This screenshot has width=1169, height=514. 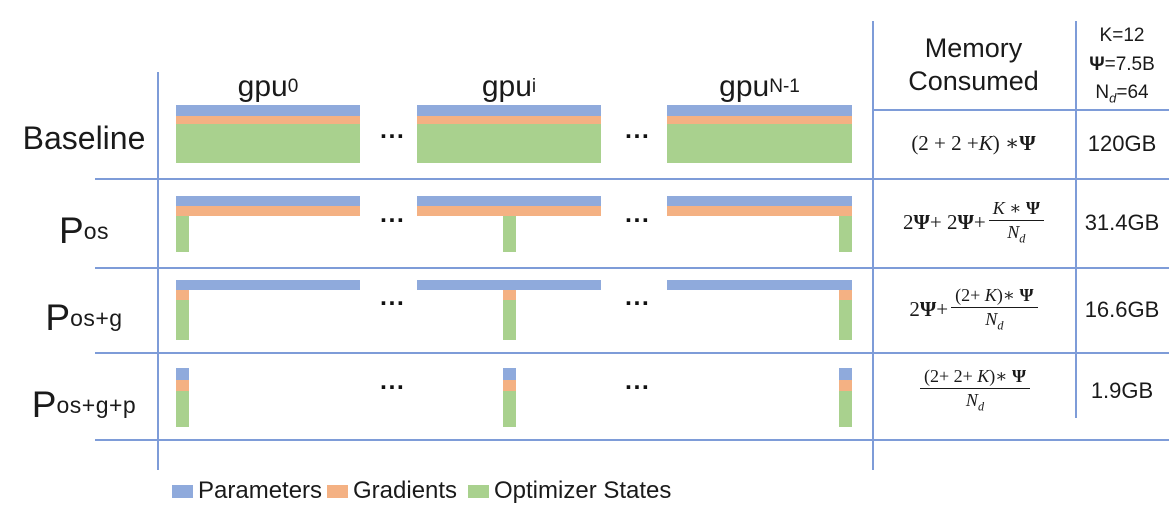 What do you see at coordinates (96, 230) in the screenshot?
I see `row-label-sub: os` at bounding box center [96, 230].